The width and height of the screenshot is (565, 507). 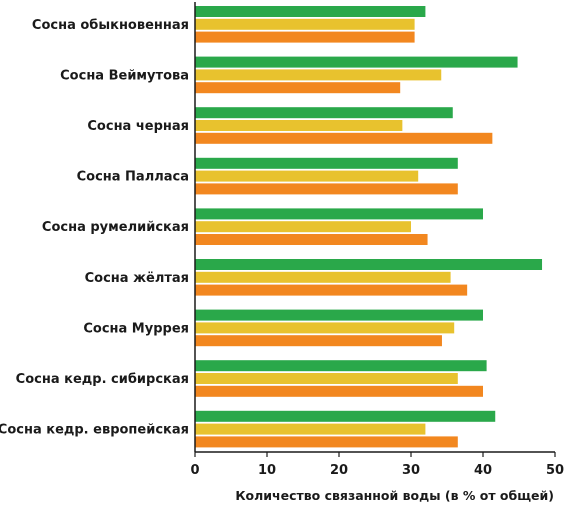 I want to click on category-label: Сосна Муррея, so click(x=136, y=328).